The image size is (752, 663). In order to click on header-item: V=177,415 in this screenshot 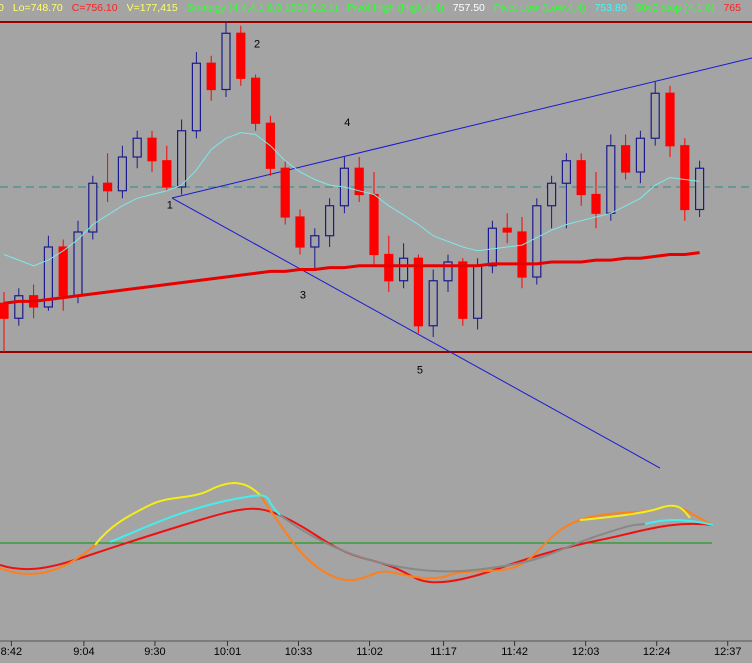, I will do `click(152, 8)`.